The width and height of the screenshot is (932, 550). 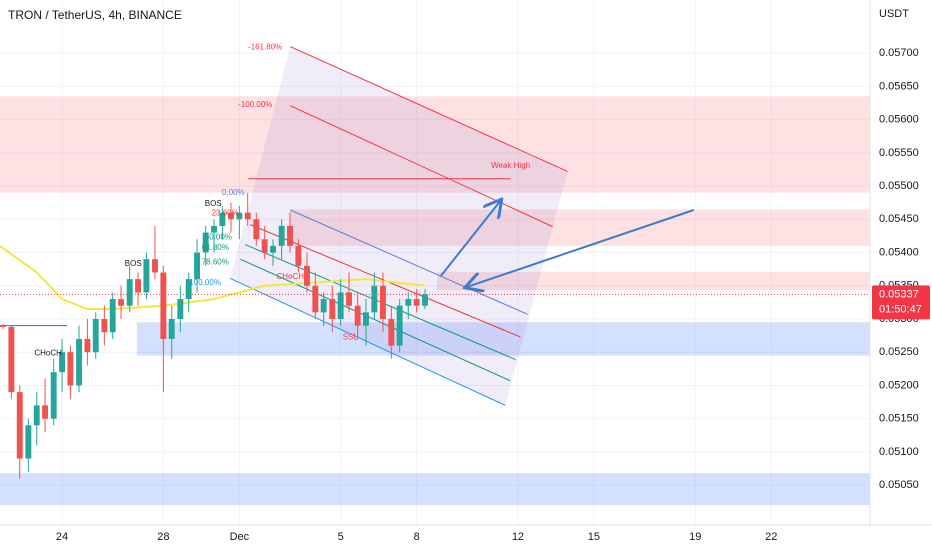 I want to click on y-tick-label: 0.05100, so click(x=899, y=452).